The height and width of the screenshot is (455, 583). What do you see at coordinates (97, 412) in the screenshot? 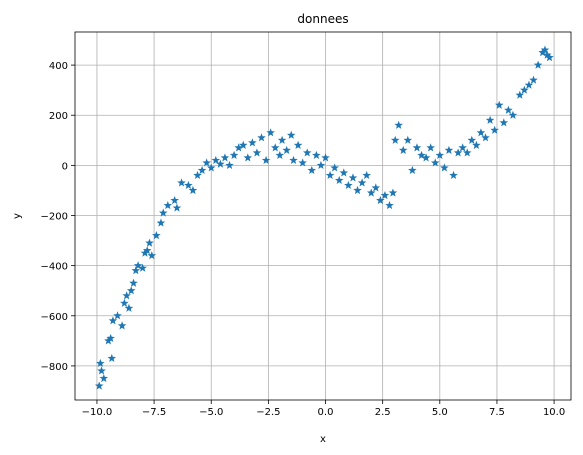
I see `x-tick-label: −10.0` at bounding box center [97, 412].